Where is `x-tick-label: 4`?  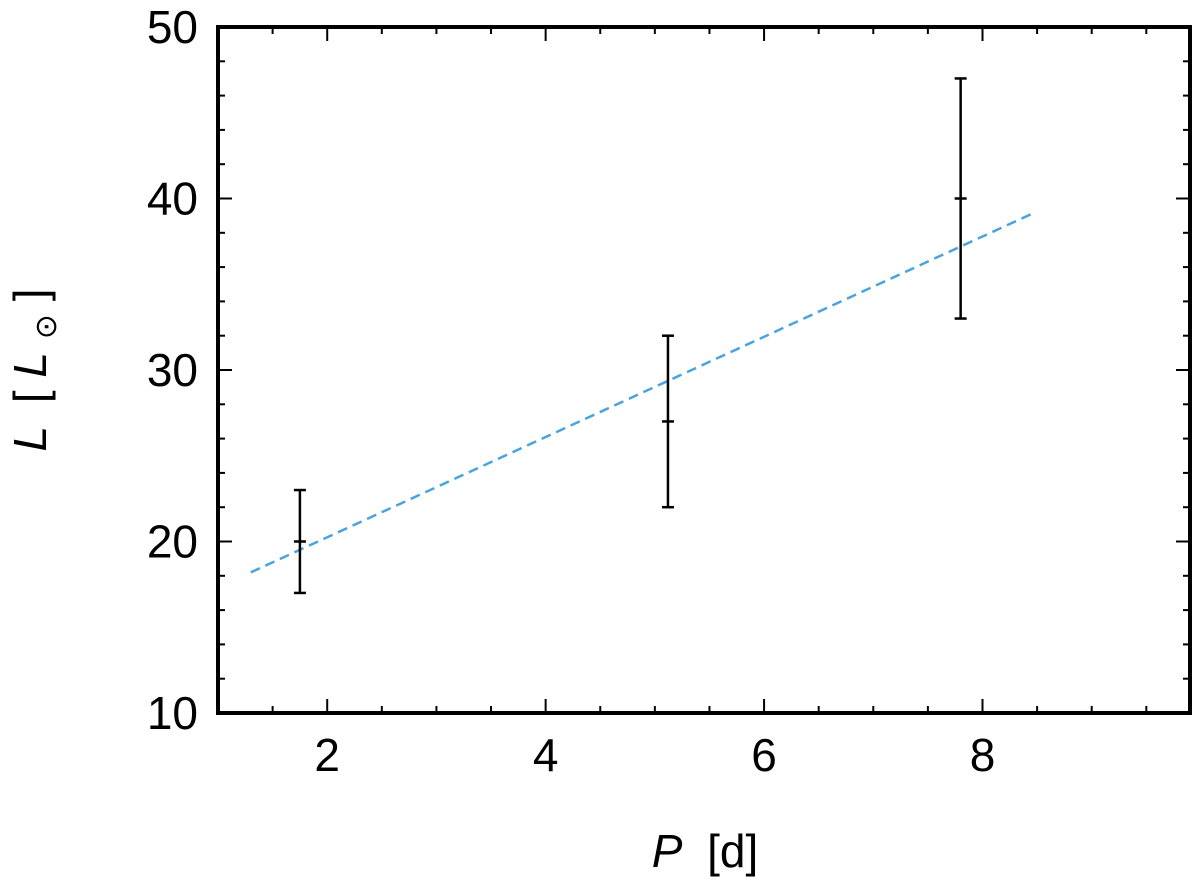 x-tick-label: 4 is located at coordinates (546, 755).